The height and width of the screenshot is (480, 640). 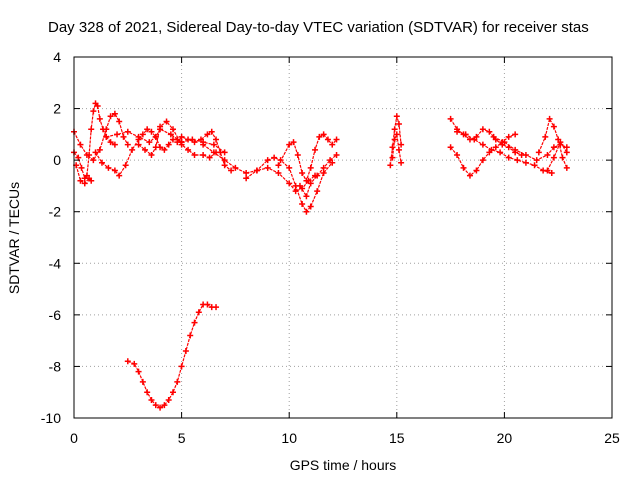 What do you see at coordinates (55, 263) in the screenshot?
I see `y-tick-label: -4` at bounding box center [55, 263].